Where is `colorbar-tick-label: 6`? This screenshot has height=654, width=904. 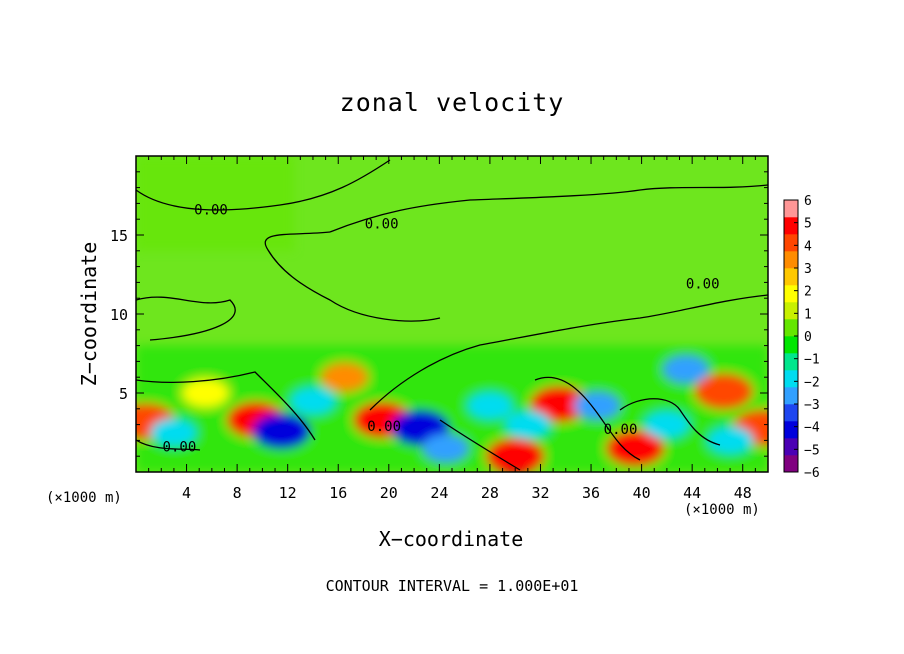
colorbar-tick-label: 6 is located at coordinates (808, 201).